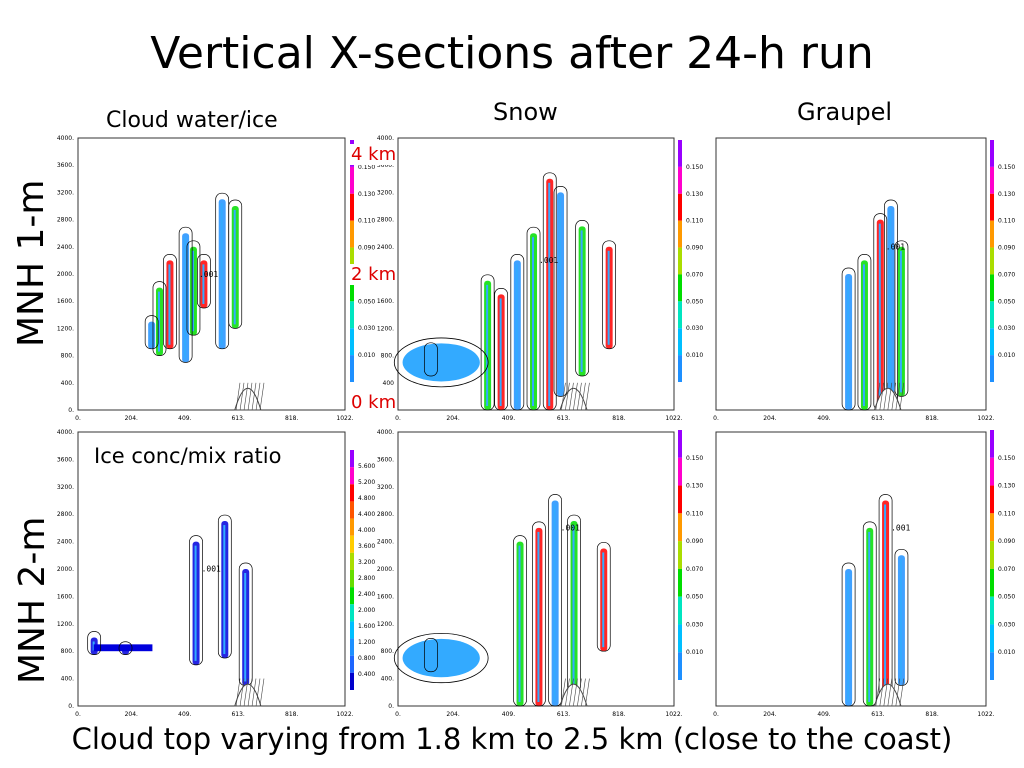 Image resolution: width=1024 pixels, height=768 pixels. I want to click on colorbar-tick-label: 0.050, so click(694, 301).